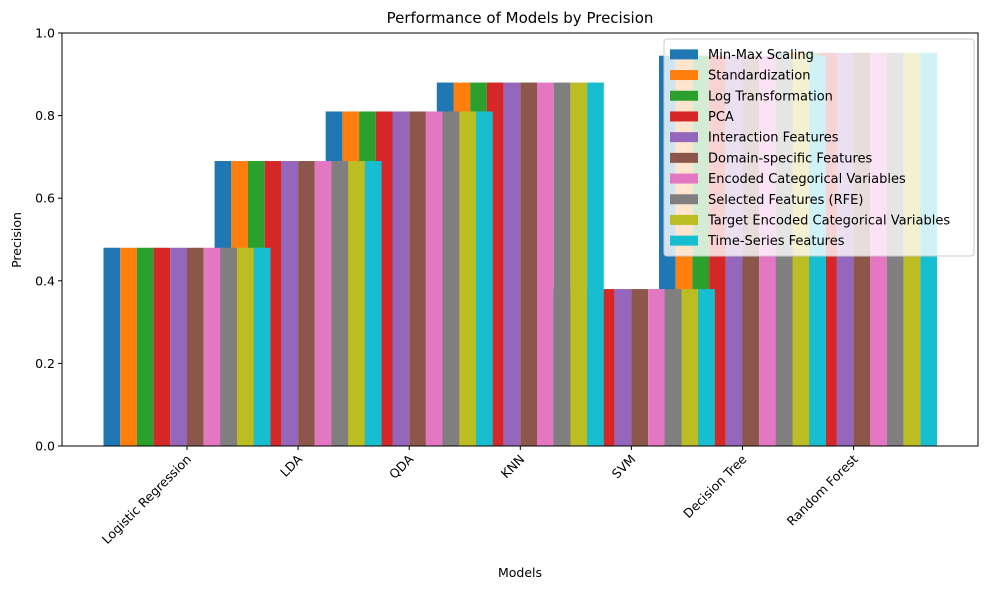 The width and height of the screenshot is (989, 590). What do you see at coordinates (45, 446) in the screenshot?
I see `y-tick-label: 0.0` at bounding box center [45, 446].